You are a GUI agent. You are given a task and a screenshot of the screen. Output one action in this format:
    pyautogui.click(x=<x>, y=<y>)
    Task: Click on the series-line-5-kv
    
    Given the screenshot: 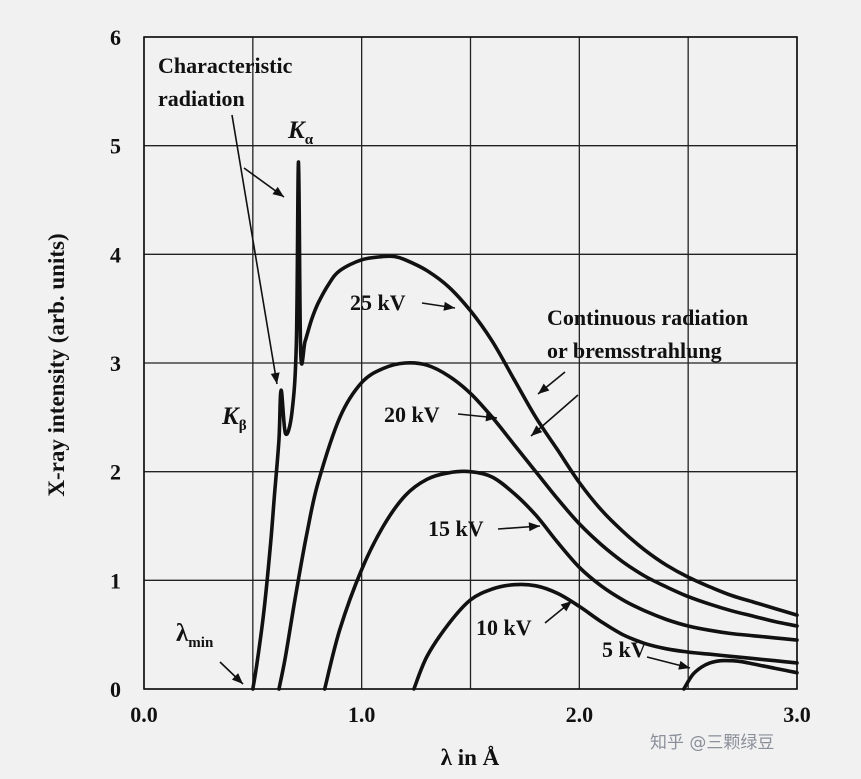 What is the action you would take?
    pyautogui.click(x=740, y=674)
    